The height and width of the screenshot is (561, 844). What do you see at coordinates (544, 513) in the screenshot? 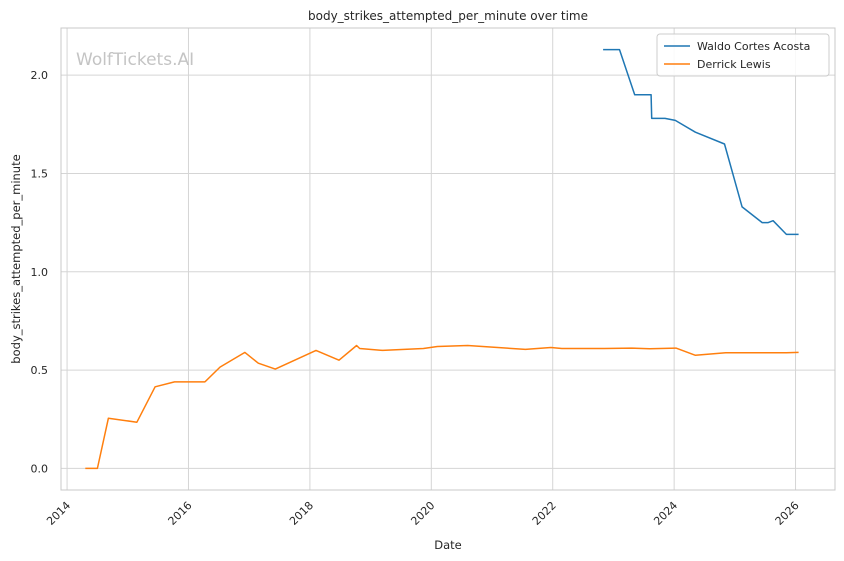
I see `x-tick-label: 2022` at bounding box center [544, 513].